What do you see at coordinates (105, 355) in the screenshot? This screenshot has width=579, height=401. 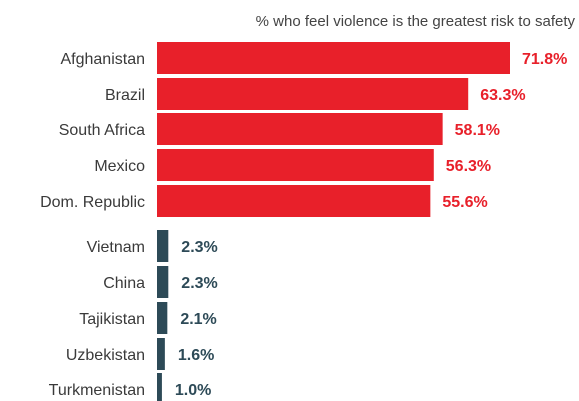 I see `category-label-uzbekistan: Uzbekistan` at bounding box center [105, 355].